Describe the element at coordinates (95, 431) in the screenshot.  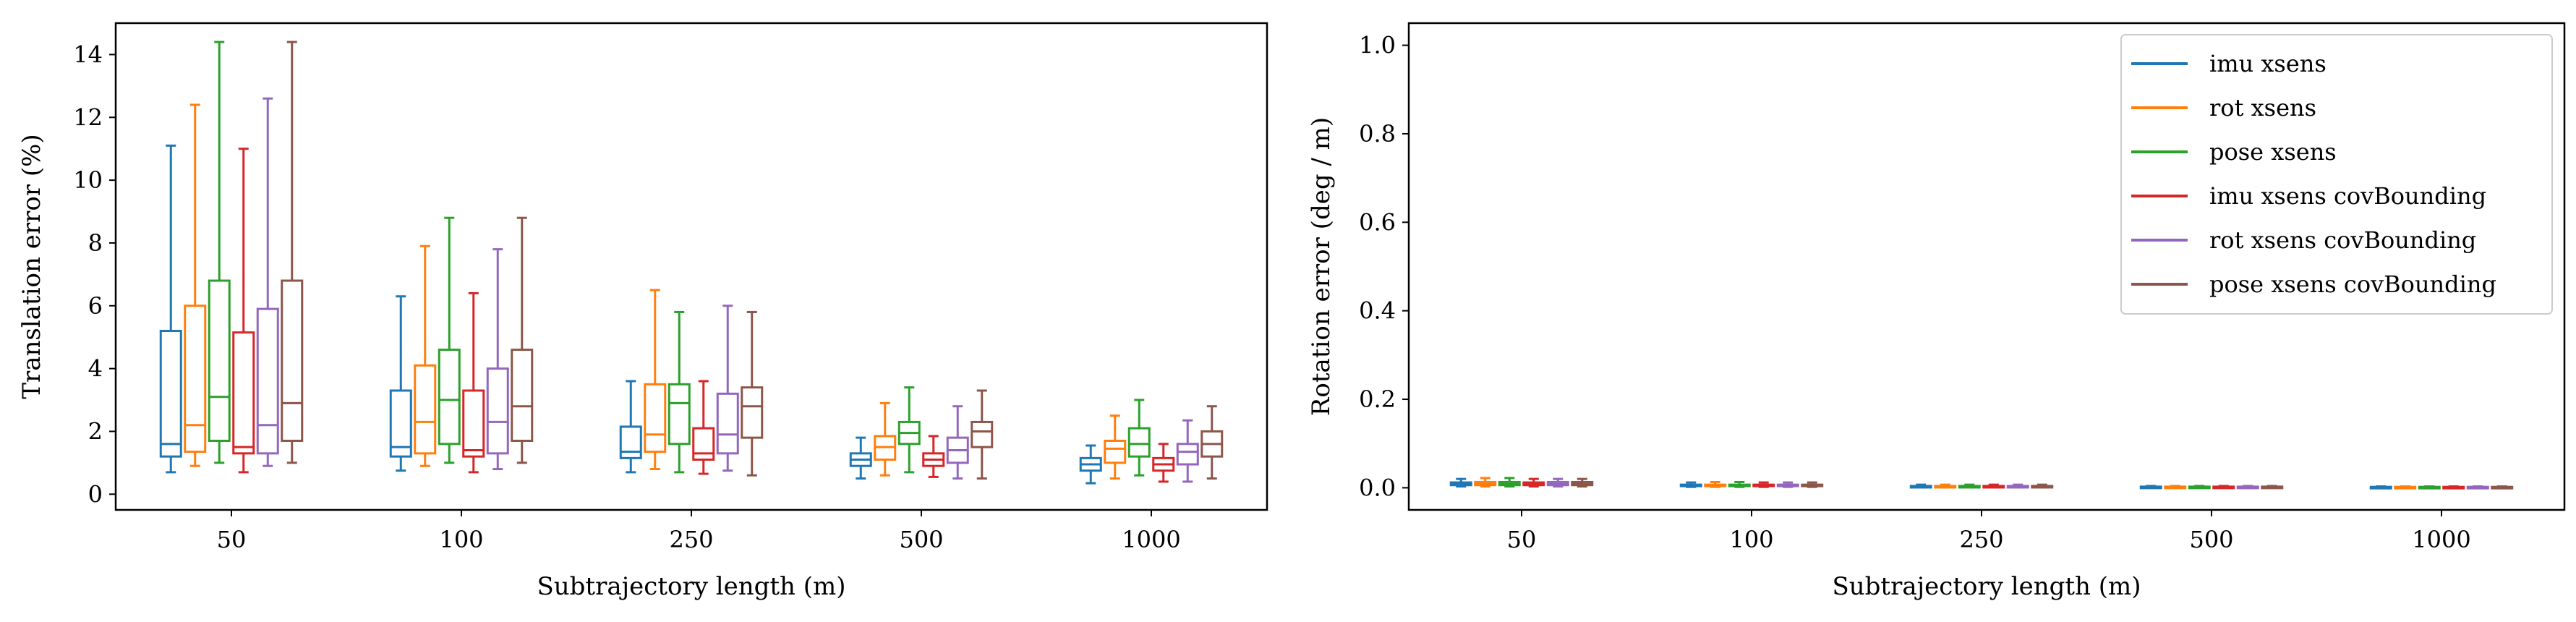
I see `y-tick-label: 2` at that location.